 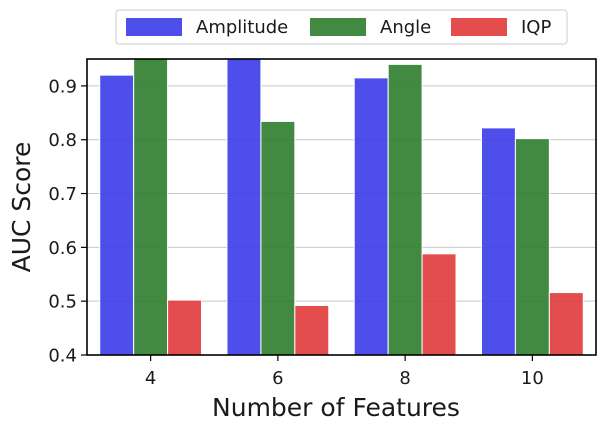 I want to click on y-tick-label: 0.5, so click(x=62, y=302).